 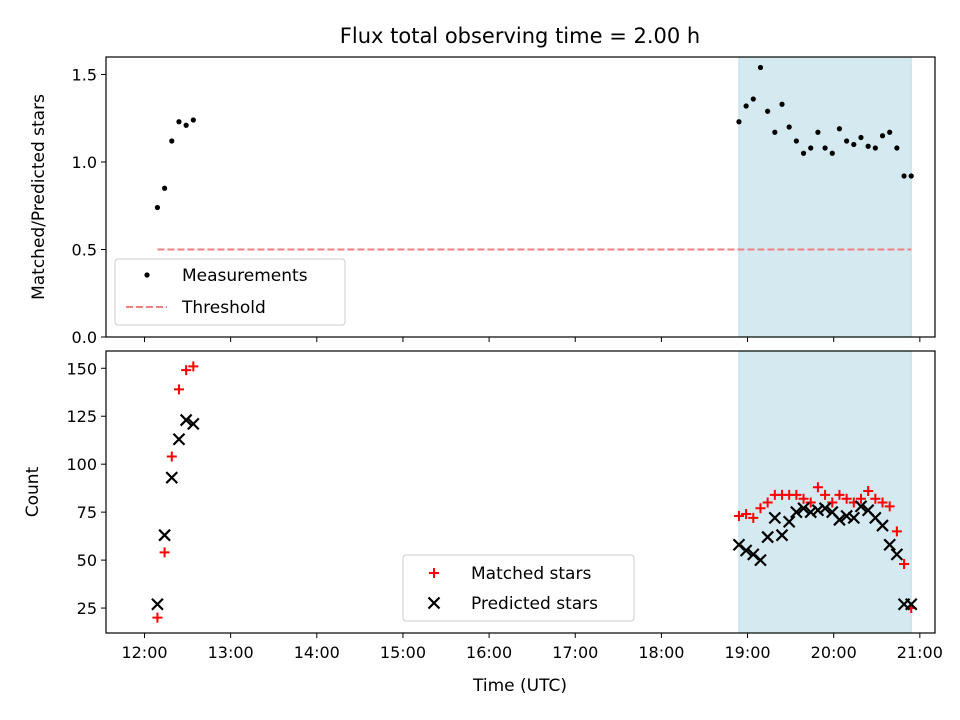 I want to click on x-tick-label: 14:00, so click(x=317, y=652).